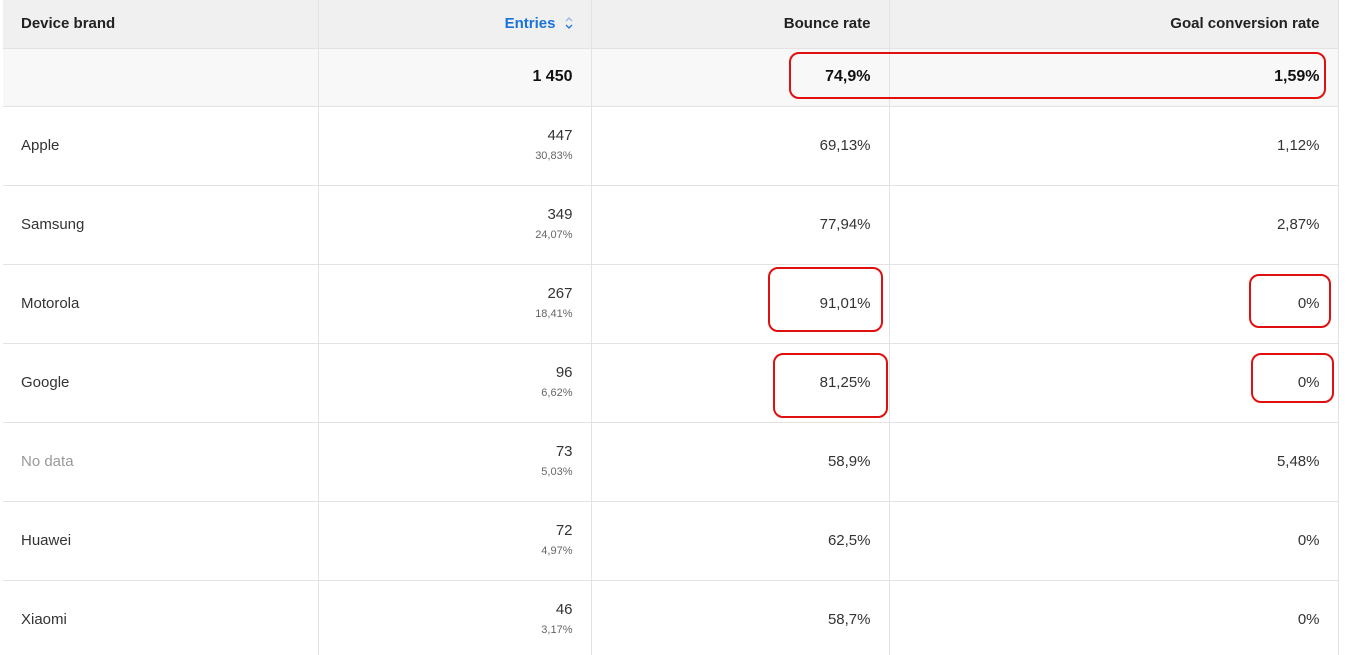  I want to click on bounce-rate-cell: 81,25%, so click(740, 383).